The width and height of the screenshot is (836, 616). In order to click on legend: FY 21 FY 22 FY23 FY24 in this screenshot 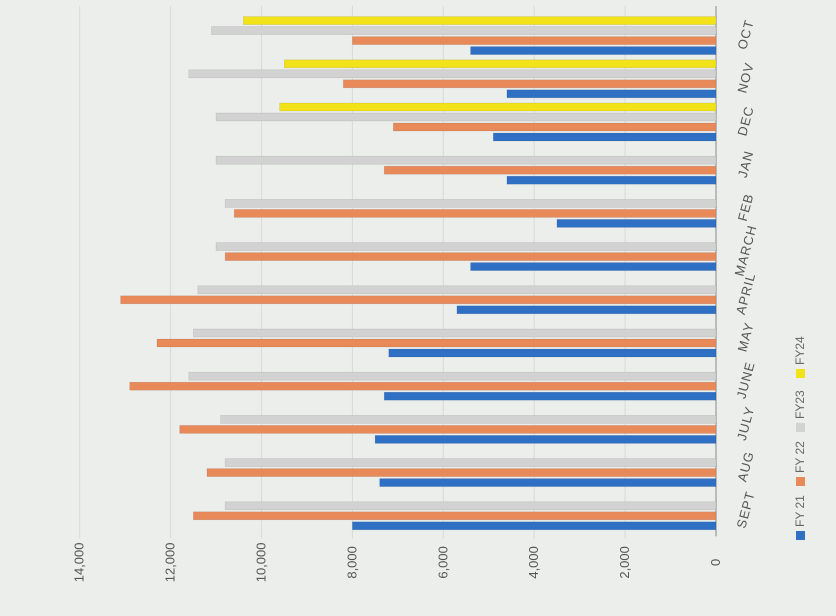, I will do `click(800, 438)`.